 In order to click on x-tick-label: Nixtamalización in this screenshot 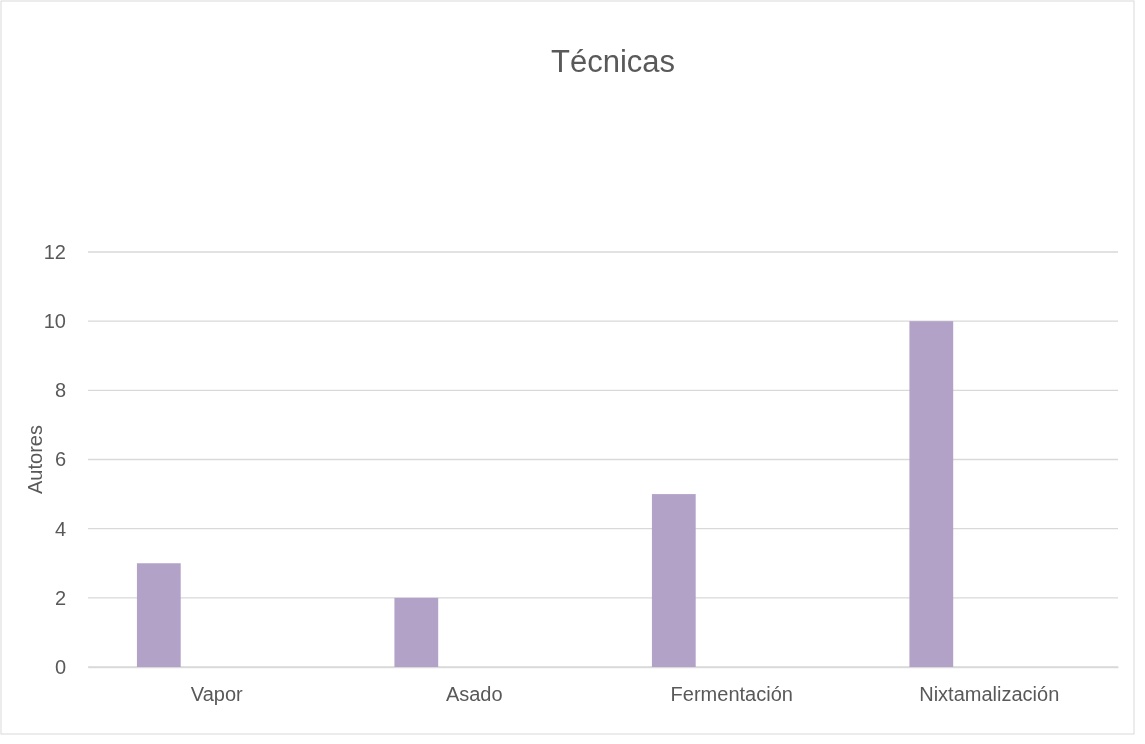, I will do `click(989, 694)`.